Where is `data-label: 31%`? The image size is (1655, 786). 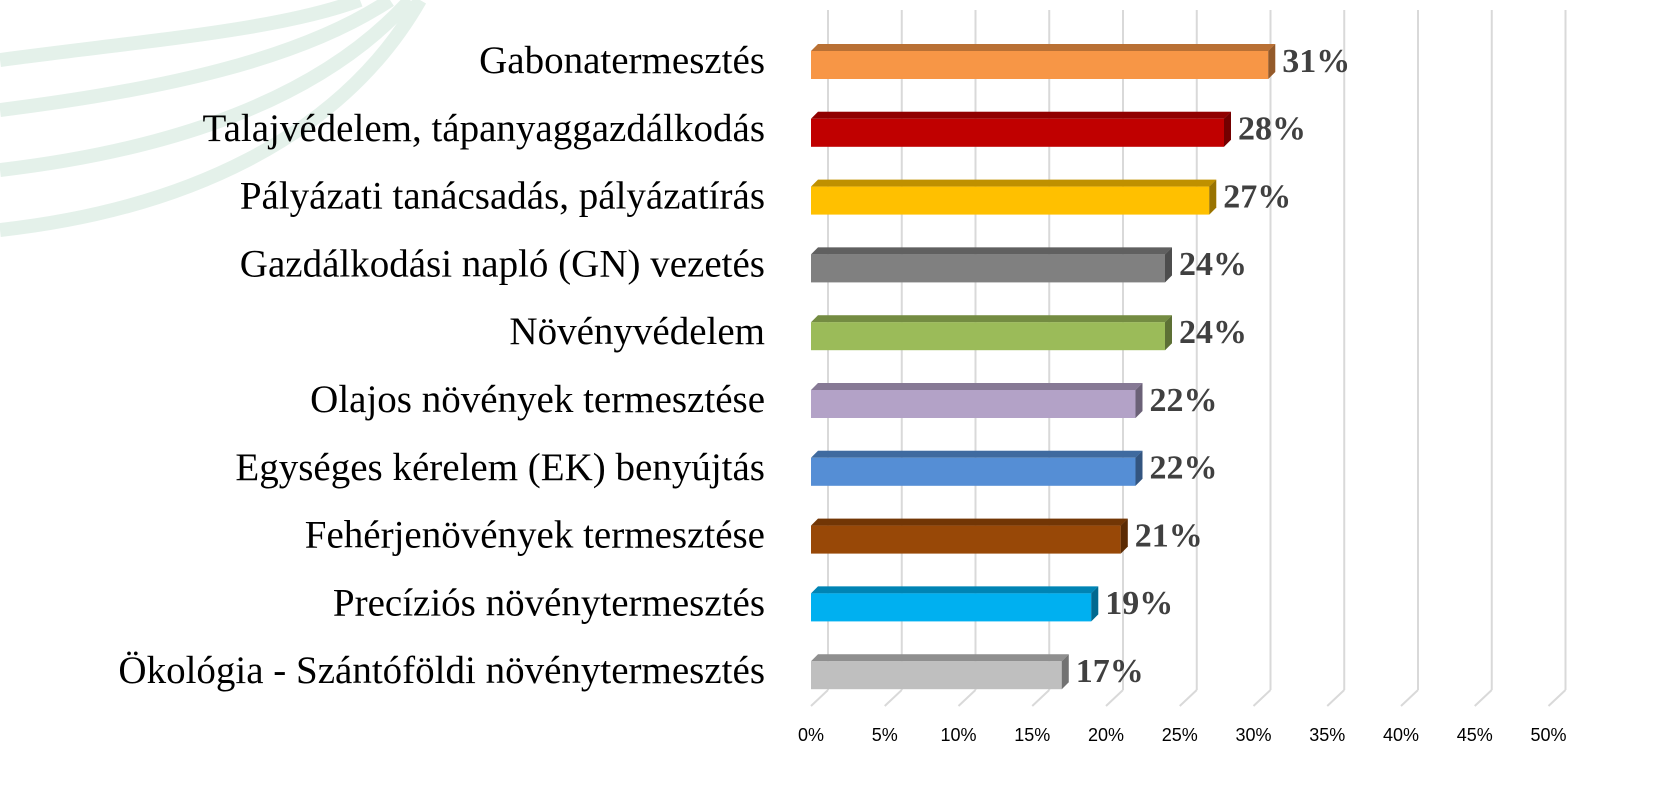 data-label: 31% is located at coordinates (1316, 61).